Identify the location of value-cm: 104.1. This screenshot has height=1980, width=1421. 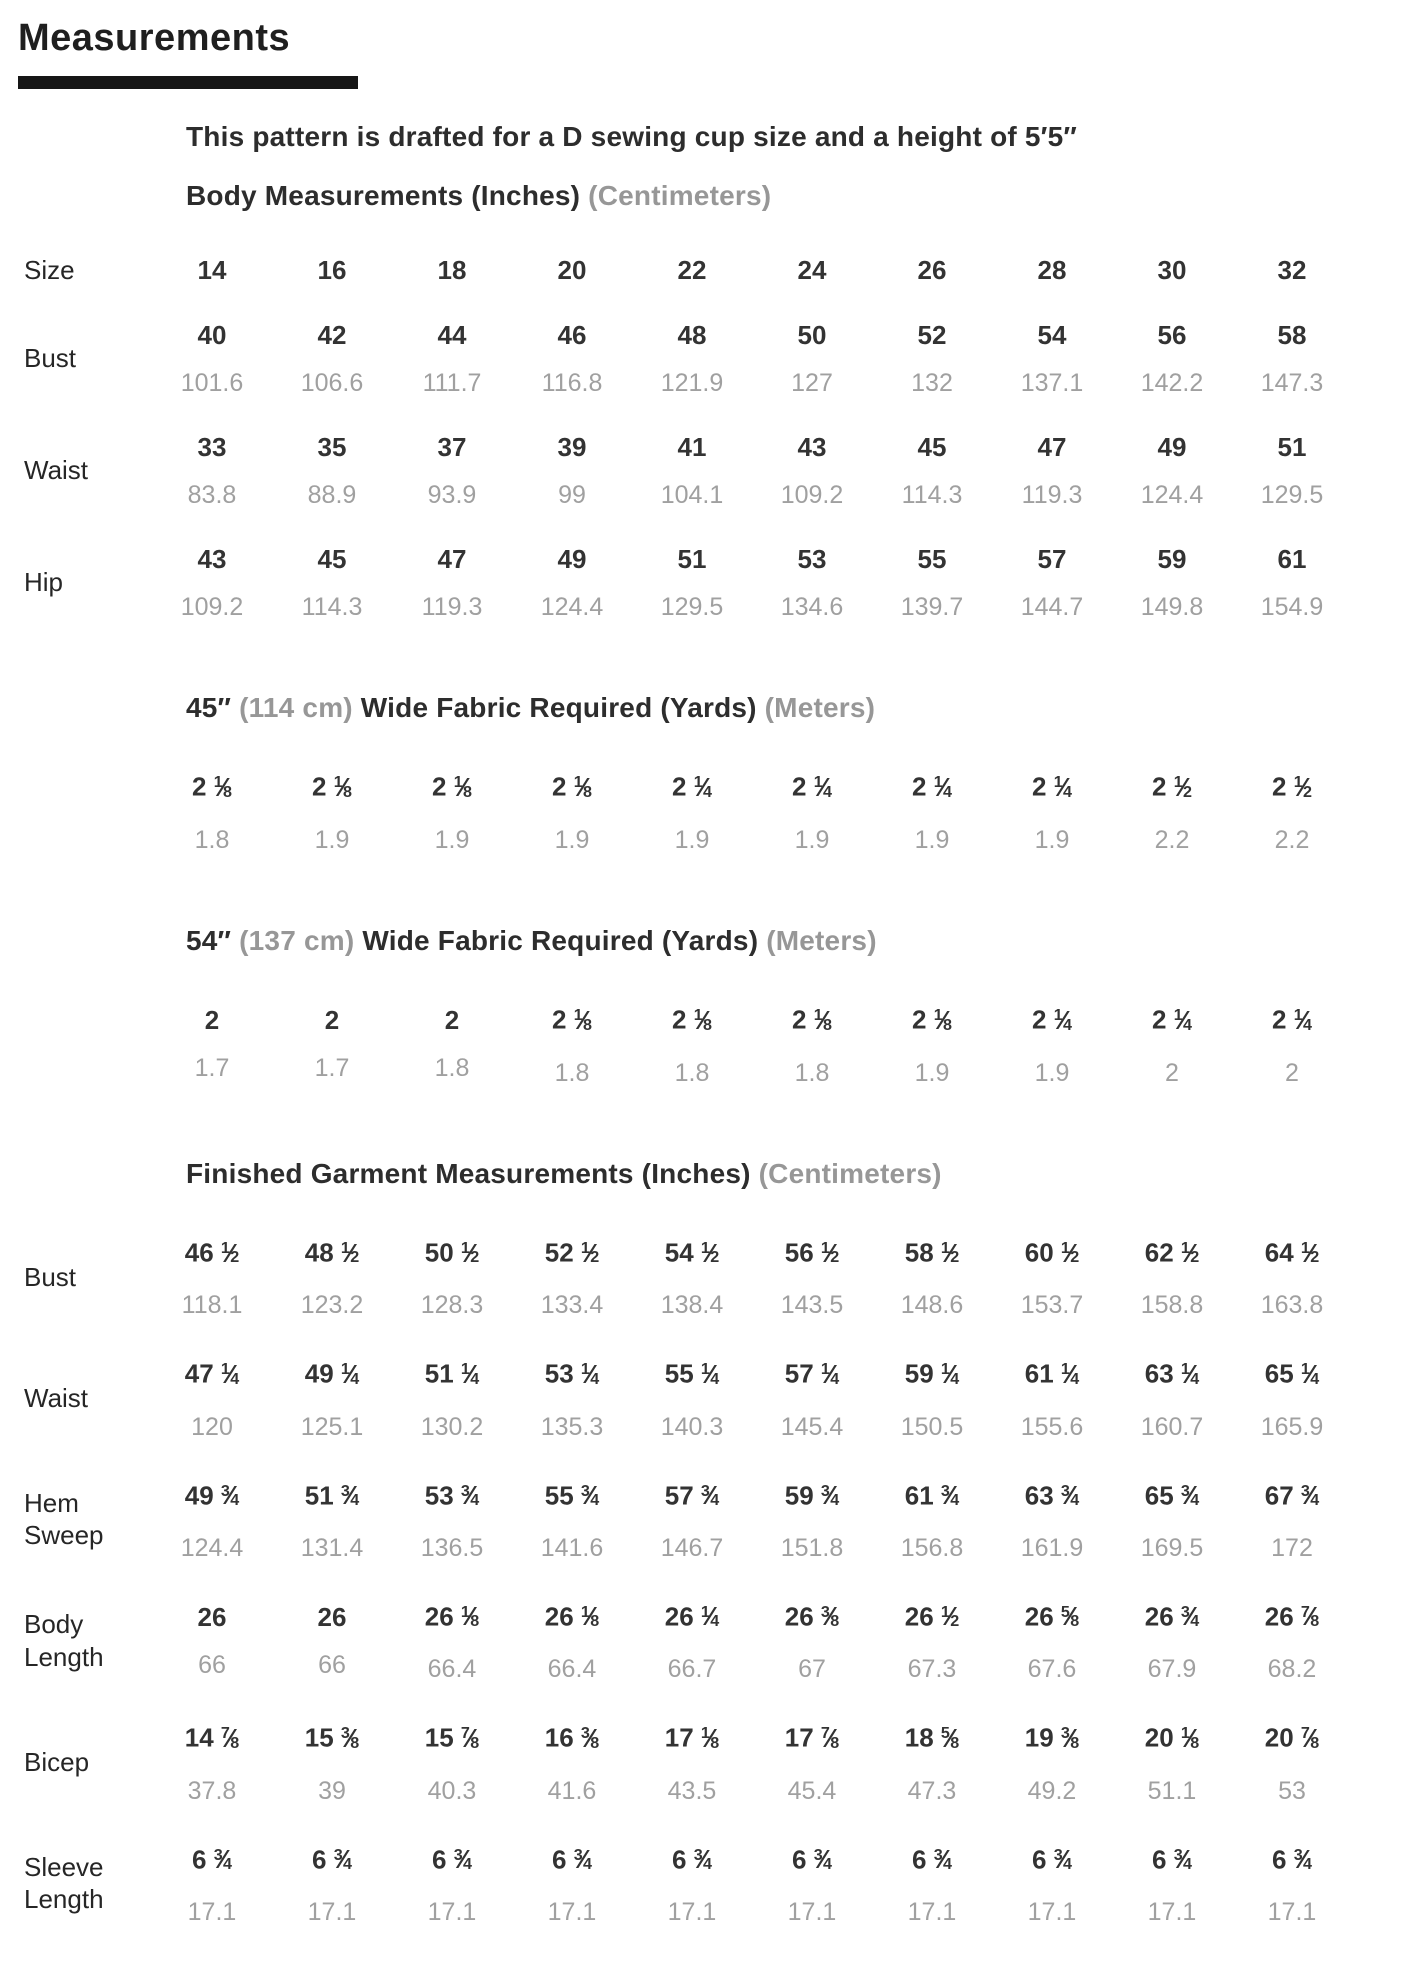
(692, 494).